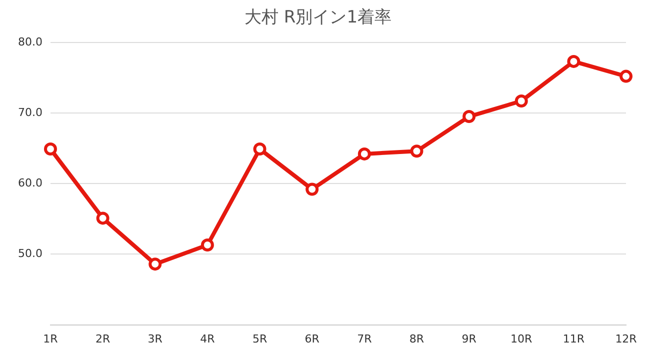  What do you see at coordinates (318, 18) in the screenshot?
I see `chart-title: 大村 R別イン1着率` at bounding box center [318, 18].